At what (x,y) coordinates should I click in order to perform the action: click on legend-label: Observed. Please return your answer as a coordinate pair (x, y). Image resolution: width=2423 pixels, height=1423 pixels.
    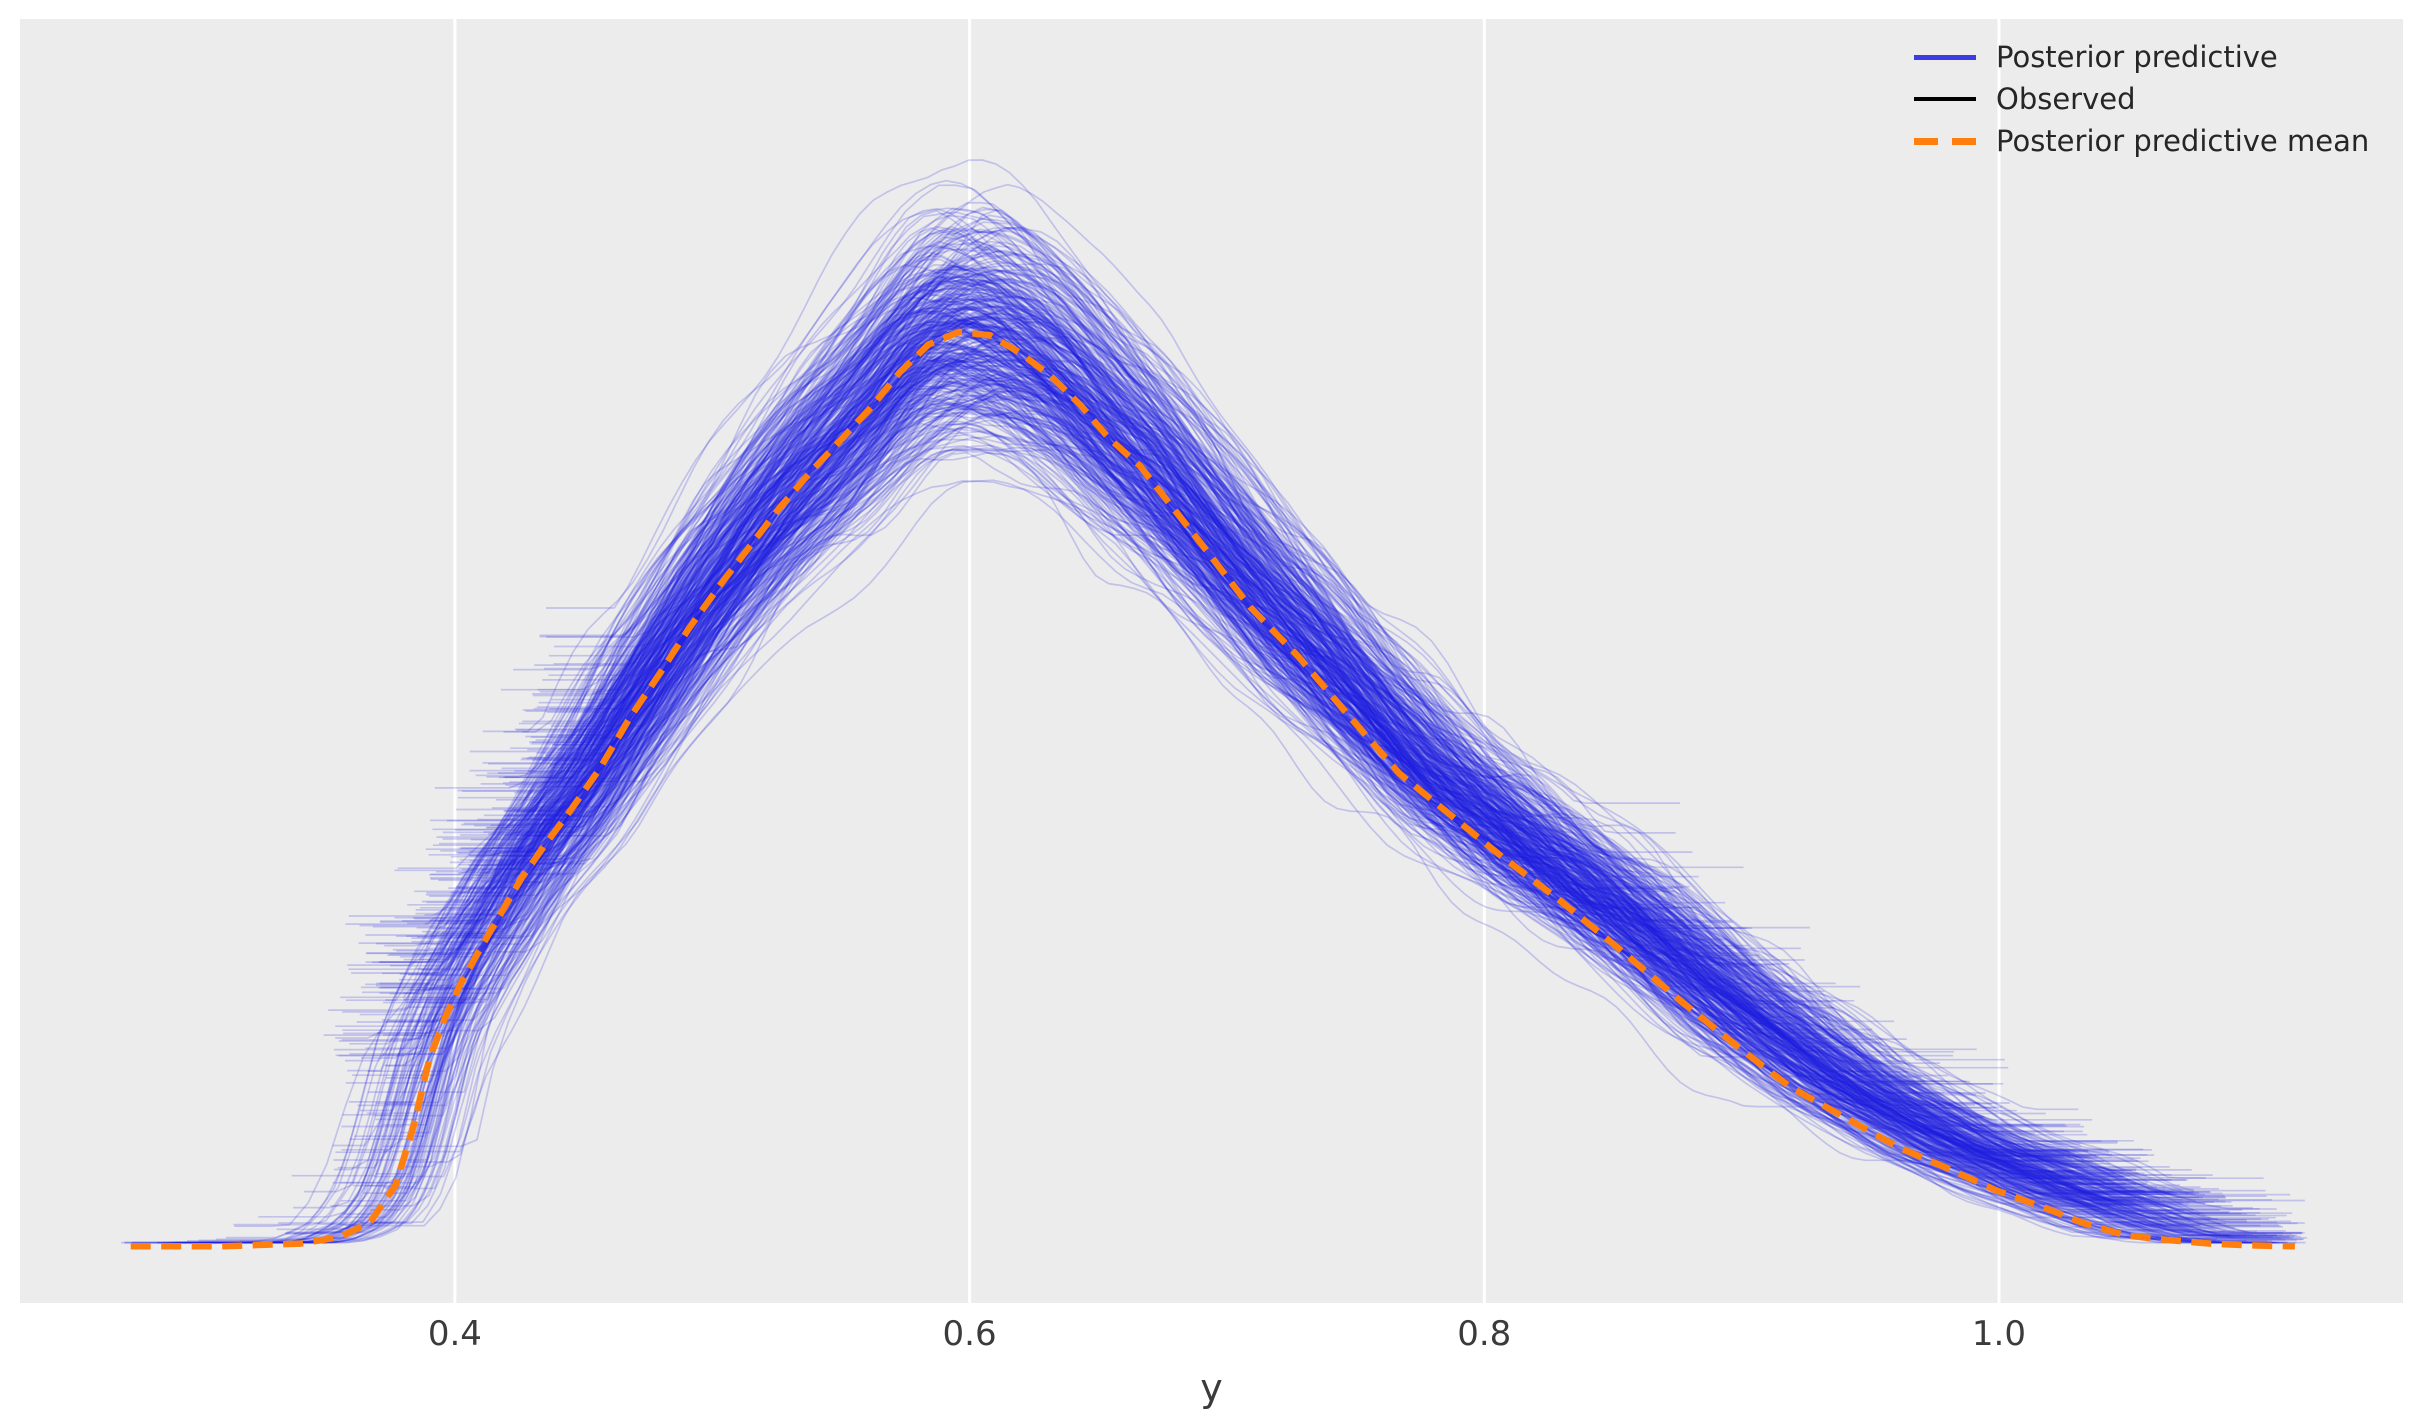
    Looking at the image, I should click on (2066, 99).